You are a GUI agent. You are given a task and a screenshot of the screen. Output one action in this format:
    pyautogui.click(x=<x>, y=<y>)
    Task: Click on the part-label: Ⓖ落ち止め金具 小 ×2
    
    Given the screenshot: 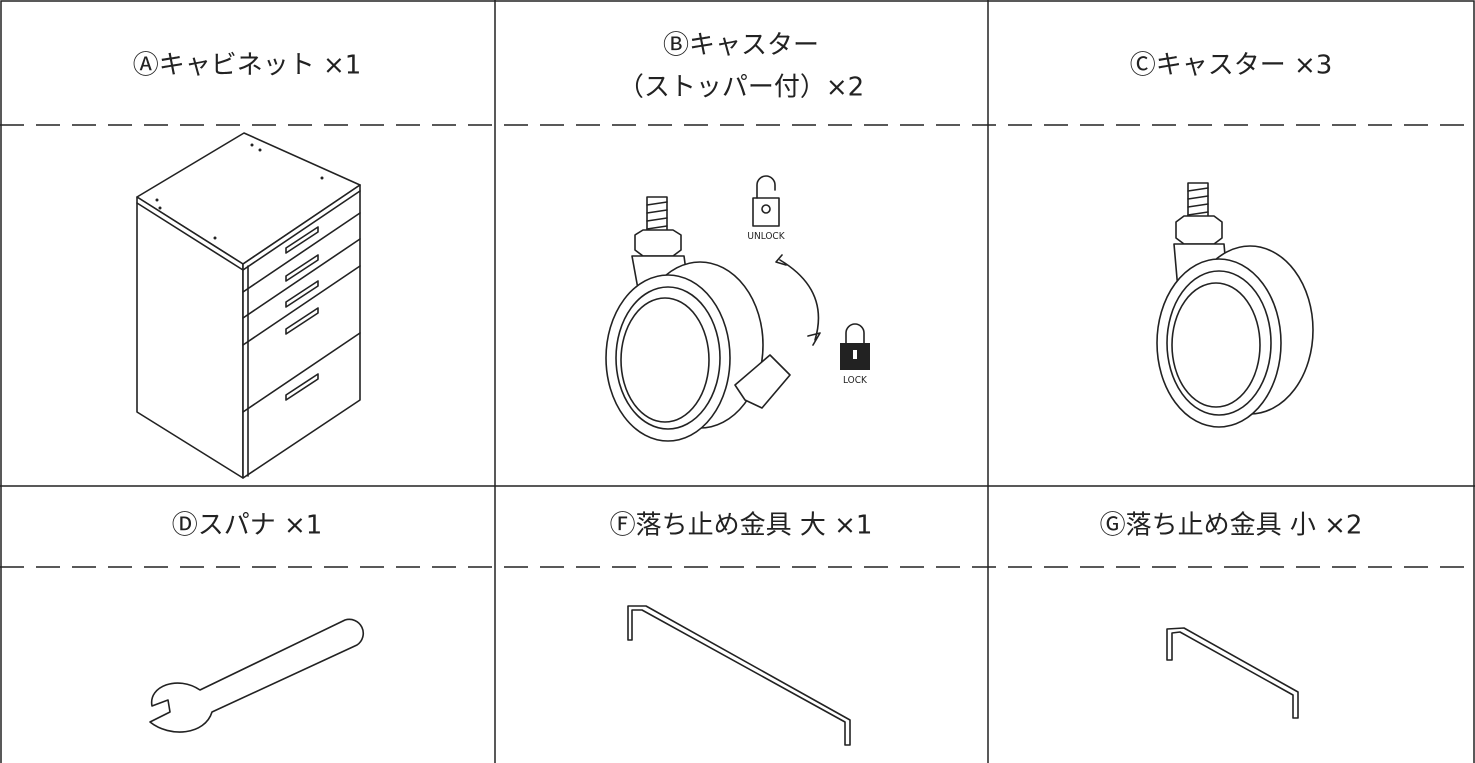 What is the action you would take?
    pyautogui.click(x=1231, y=526)
    